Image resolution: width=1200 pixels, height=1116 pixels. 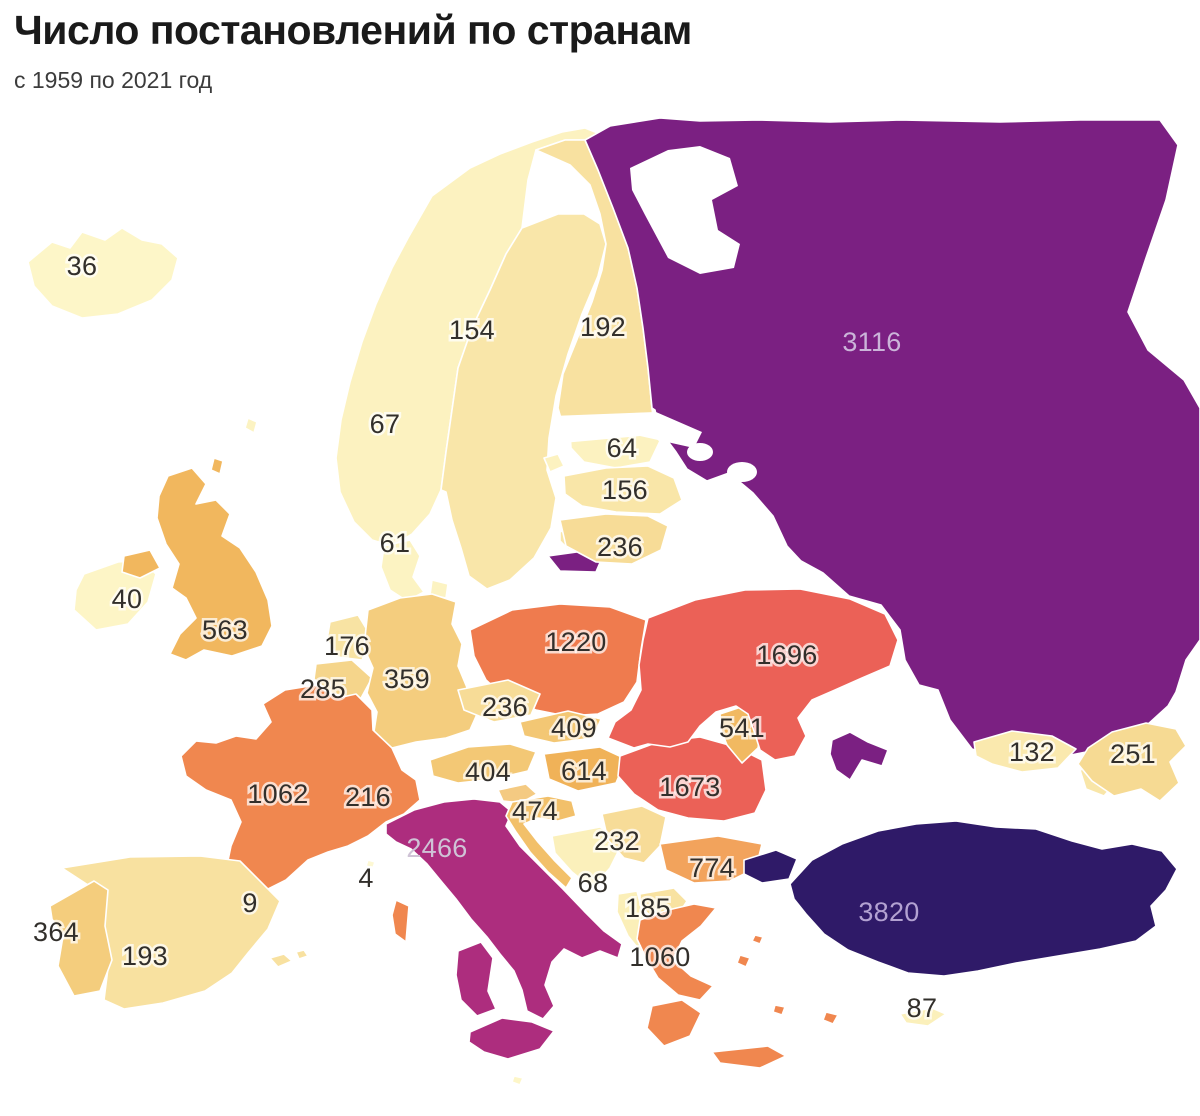 What do you see at coordinates (249, 903) in the screenshot?
I see `value-label-andorra: 9` at bounding box center [249, 903].